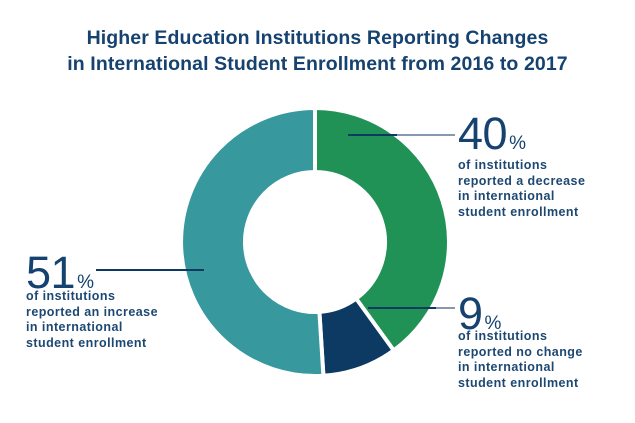 The height and width of the screenshot is (423, 635). What do you see at coordinates (522, 180) in the screenshot?
I see `decrease-text-line: reported a decrease` at bounding box center [522, 180].